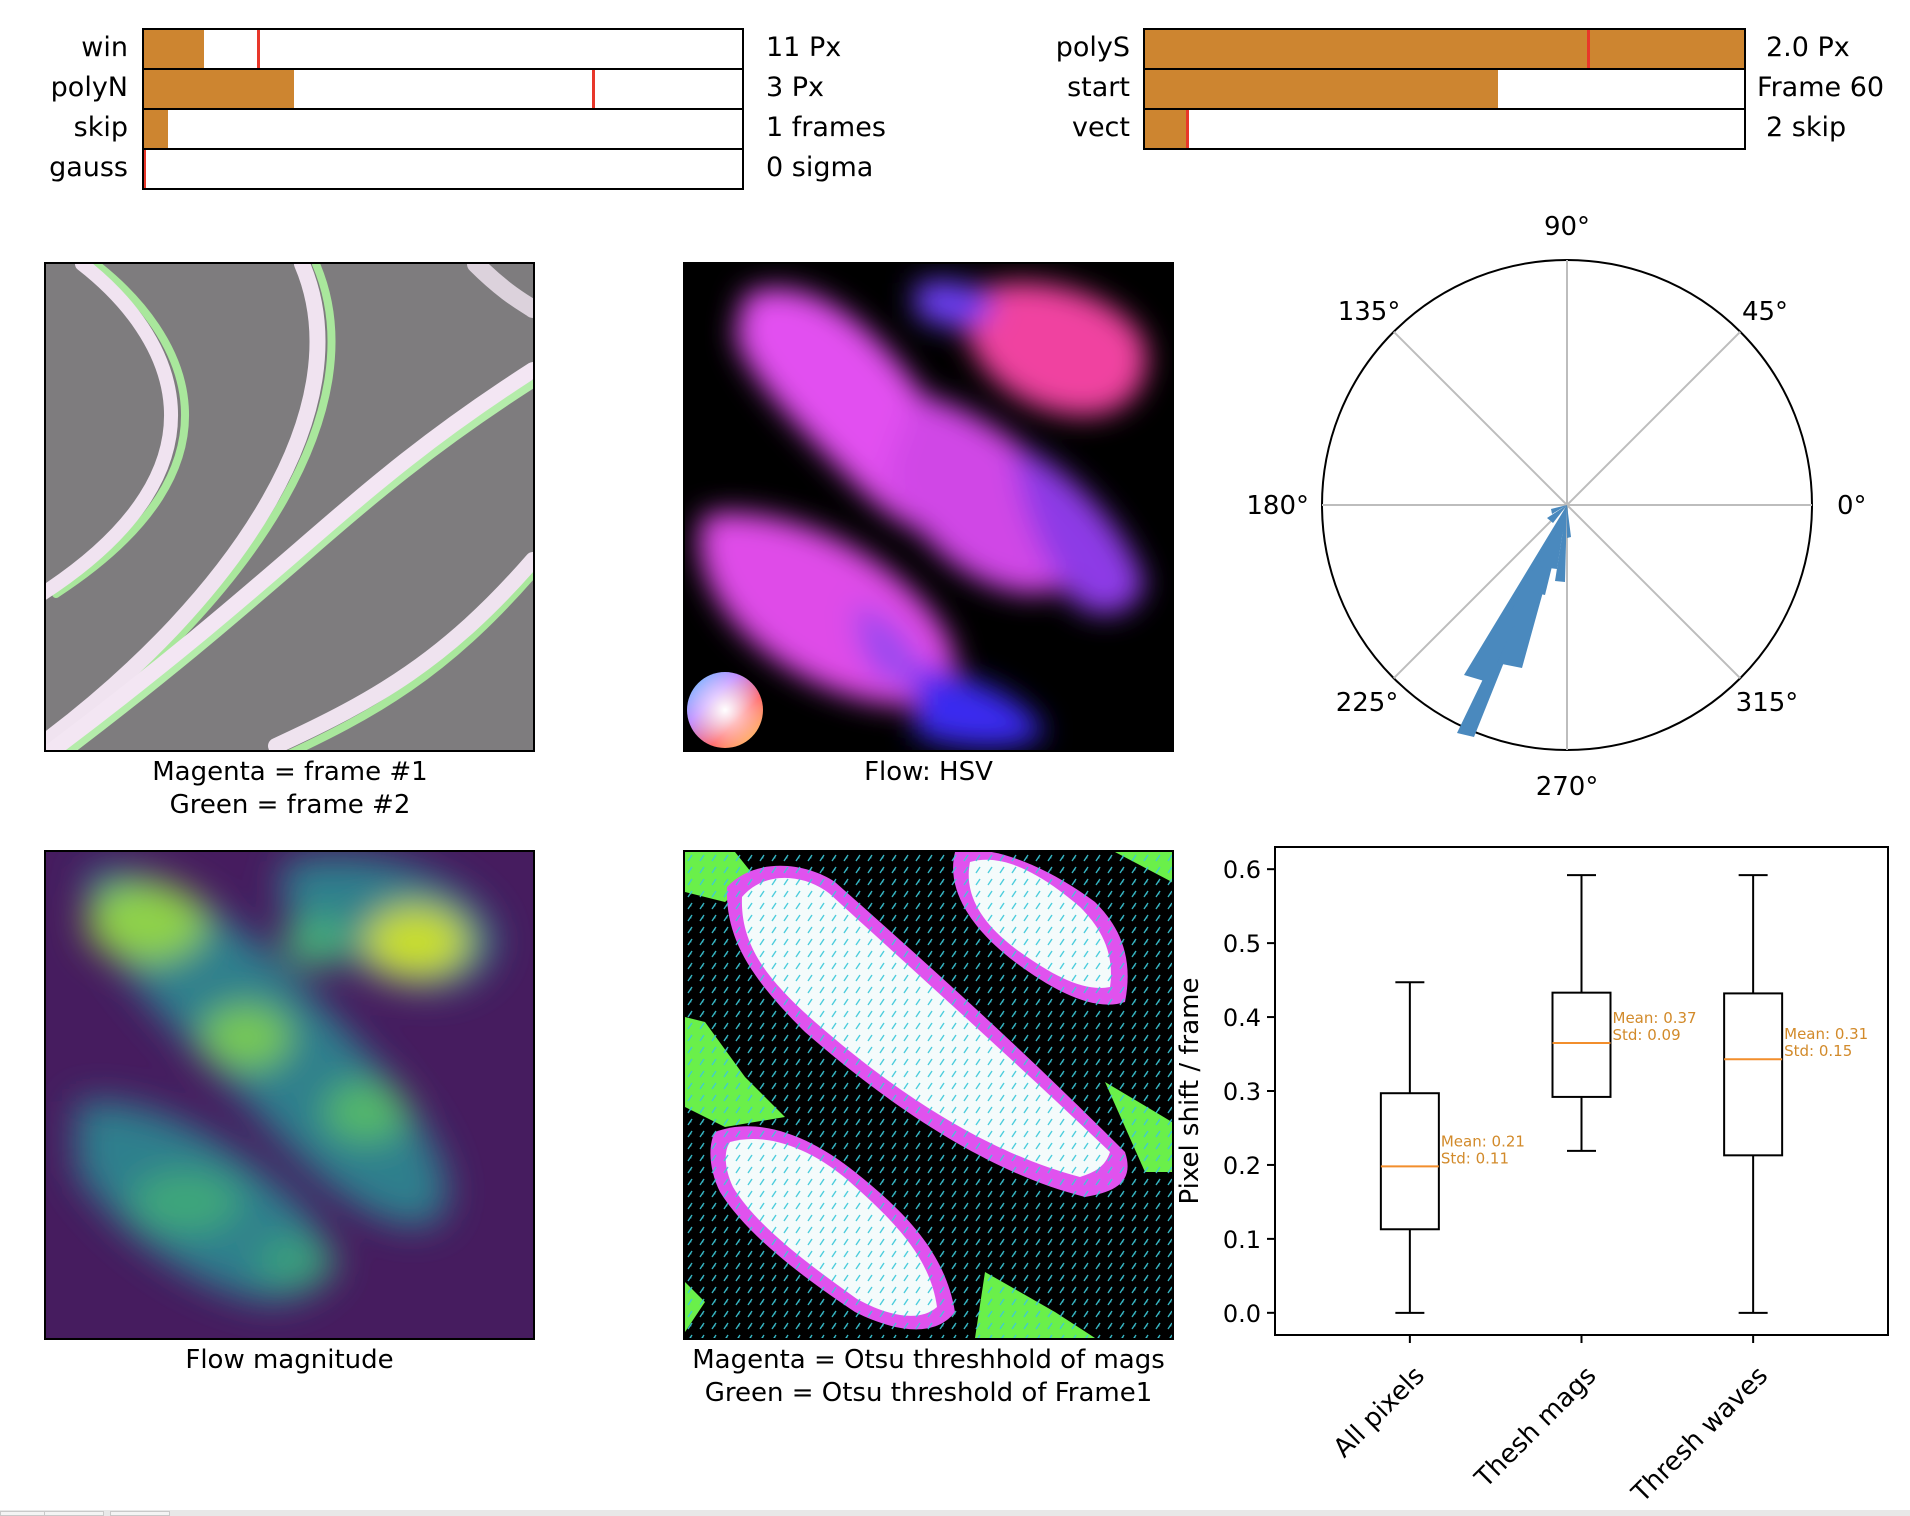 Image resolution: width=1910 pixels, height=1516 pixels. What do you see at coordinates (917, 514) in the screenshot?
I see `flow-hsv-graphic` at bounding box center [917, 514].